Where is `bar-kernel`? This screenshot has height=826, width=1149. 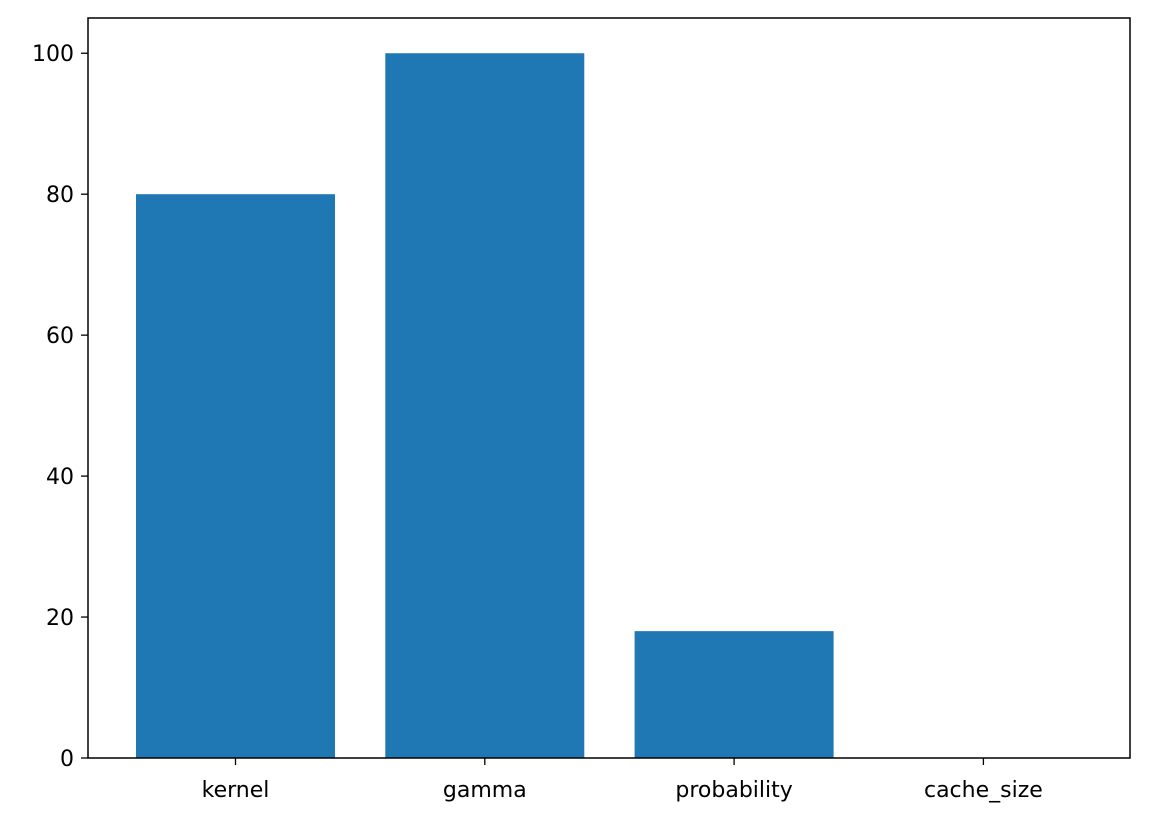
bar-kernel is located at coordinates (235, 476).